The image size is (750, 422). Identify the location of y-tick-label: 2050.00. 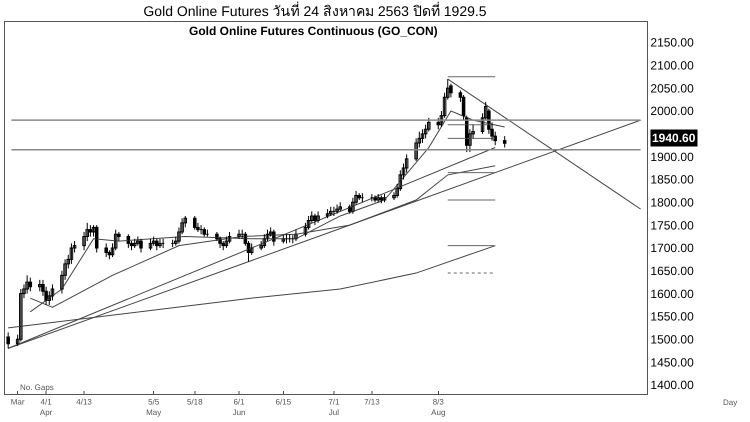
(672, 88).